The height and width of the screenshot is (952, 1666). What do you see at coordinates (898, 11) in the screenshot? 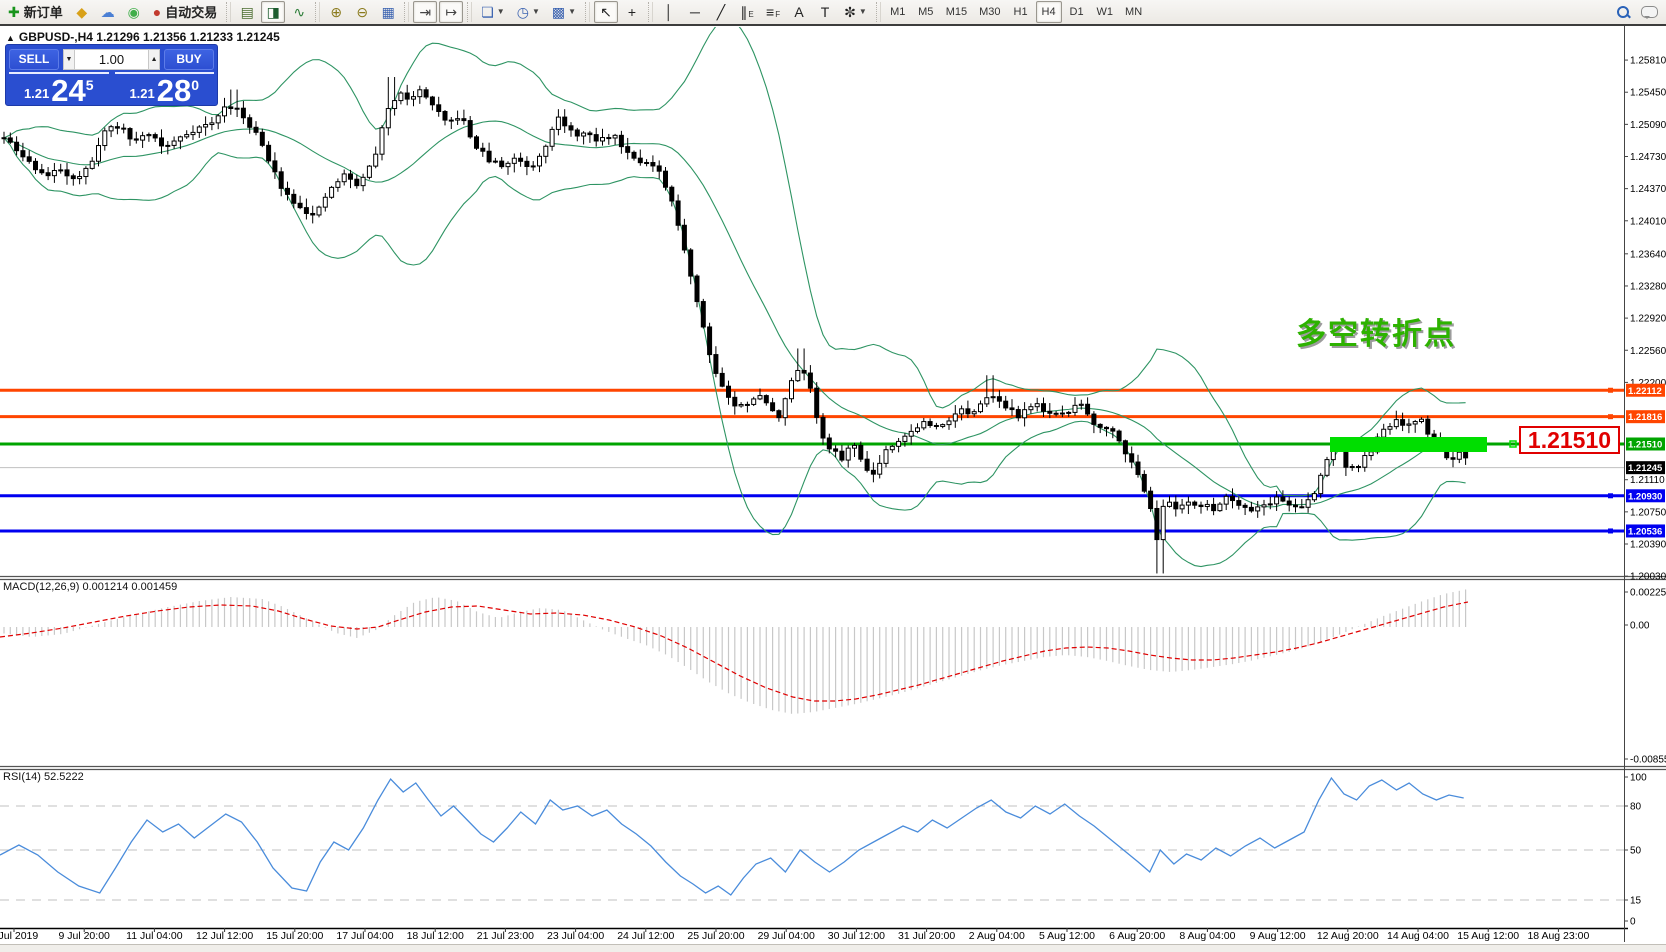
I see `timeframe-m1-button: M1` at bounding box center [898, 11].